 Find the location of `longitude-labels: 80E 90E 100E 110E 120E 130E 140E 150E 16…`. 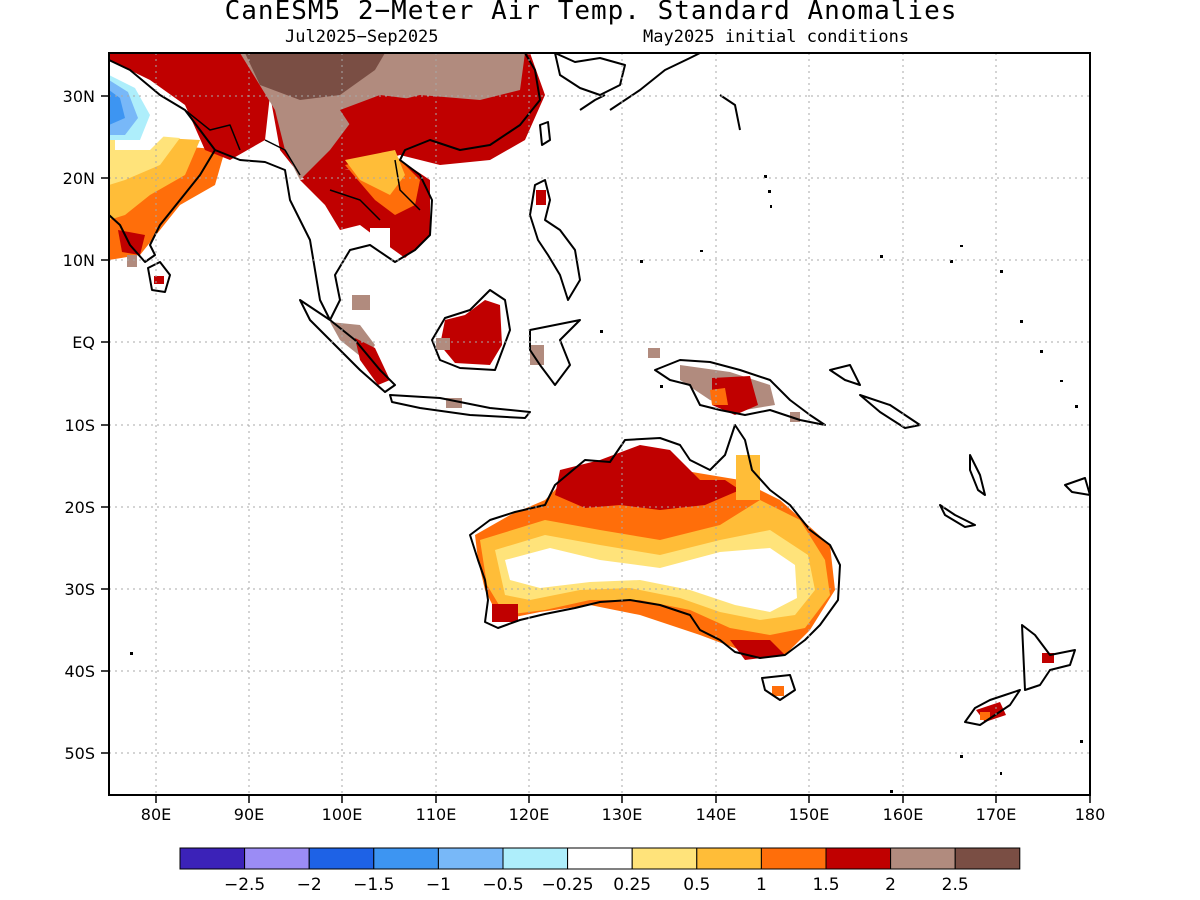

longitude-labels: 80E 90E 100E 110E 120E 130E 140E 150E 16… is located at coordinates (623, 814).